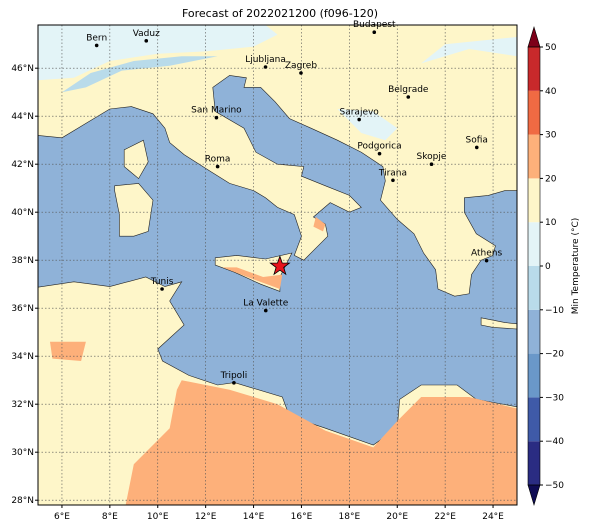 This screenshot has width=592, height=529. I want to click on city-label: San Marino, so click(216, 111).